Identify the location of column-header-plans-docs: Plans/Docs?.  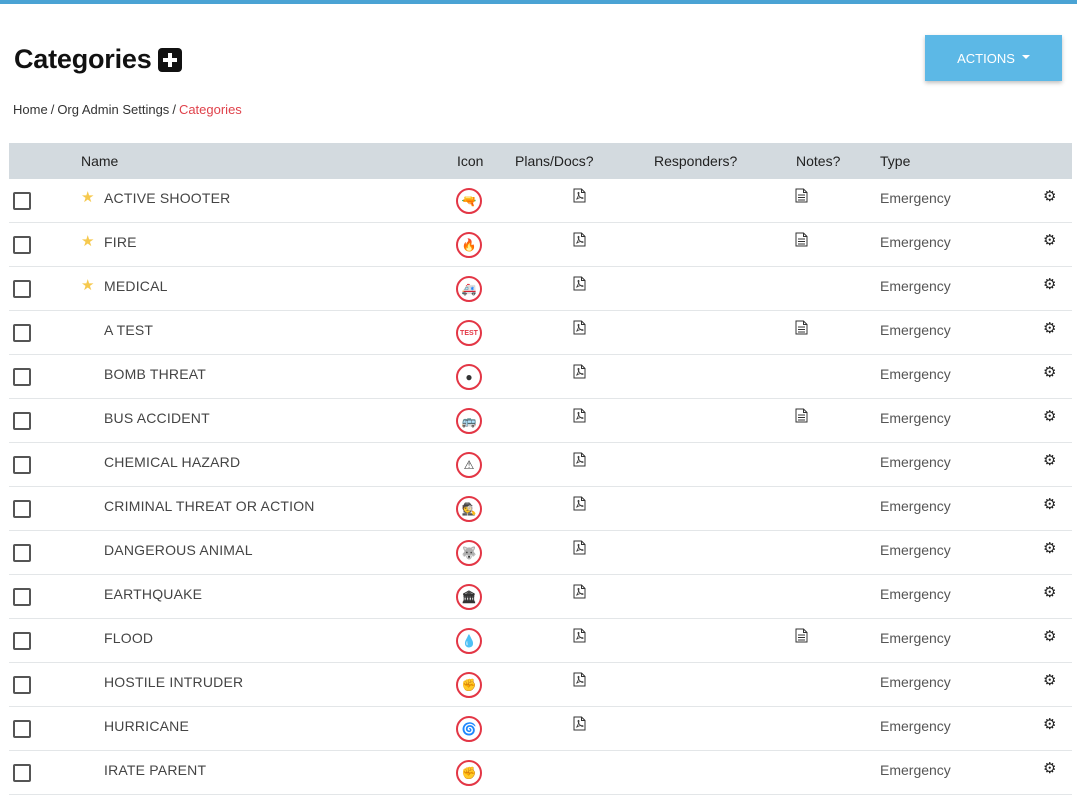
(554, 161).